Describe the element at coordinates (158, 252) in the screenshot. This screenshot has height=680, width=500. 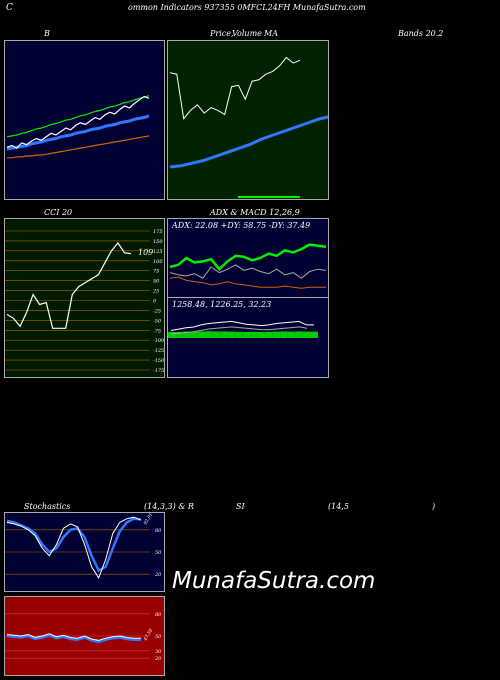
I see `cci-tick-label: 125` at that location.